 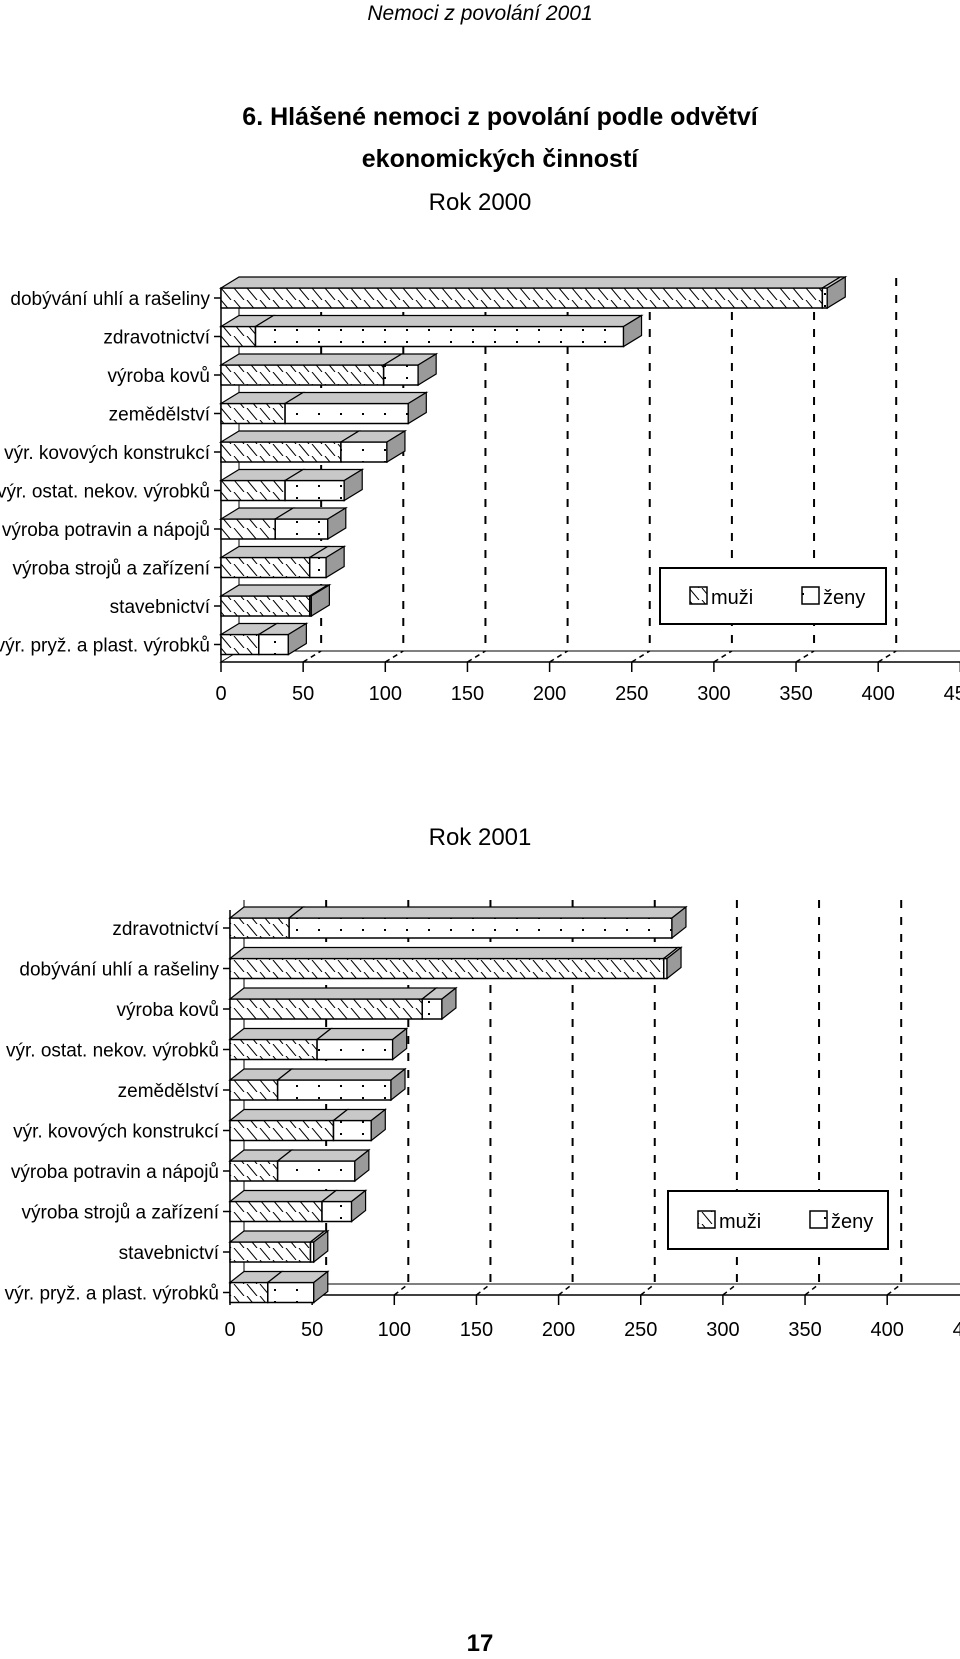 What do you see at coordinates (107, 453) in the screenshot?
I see `category-label: výr. kovových konstrukcí` at bounding box center [107, 453].